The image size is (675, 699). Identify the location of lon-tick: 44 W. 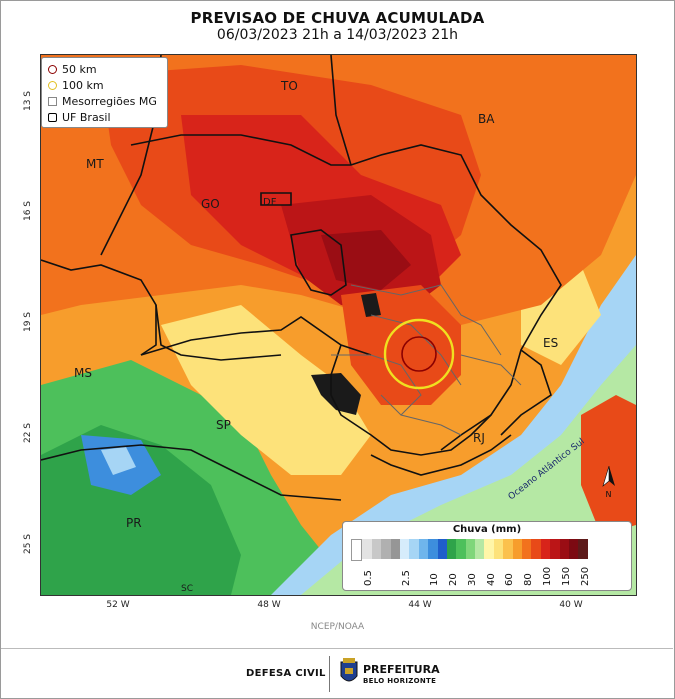
(420, 605).